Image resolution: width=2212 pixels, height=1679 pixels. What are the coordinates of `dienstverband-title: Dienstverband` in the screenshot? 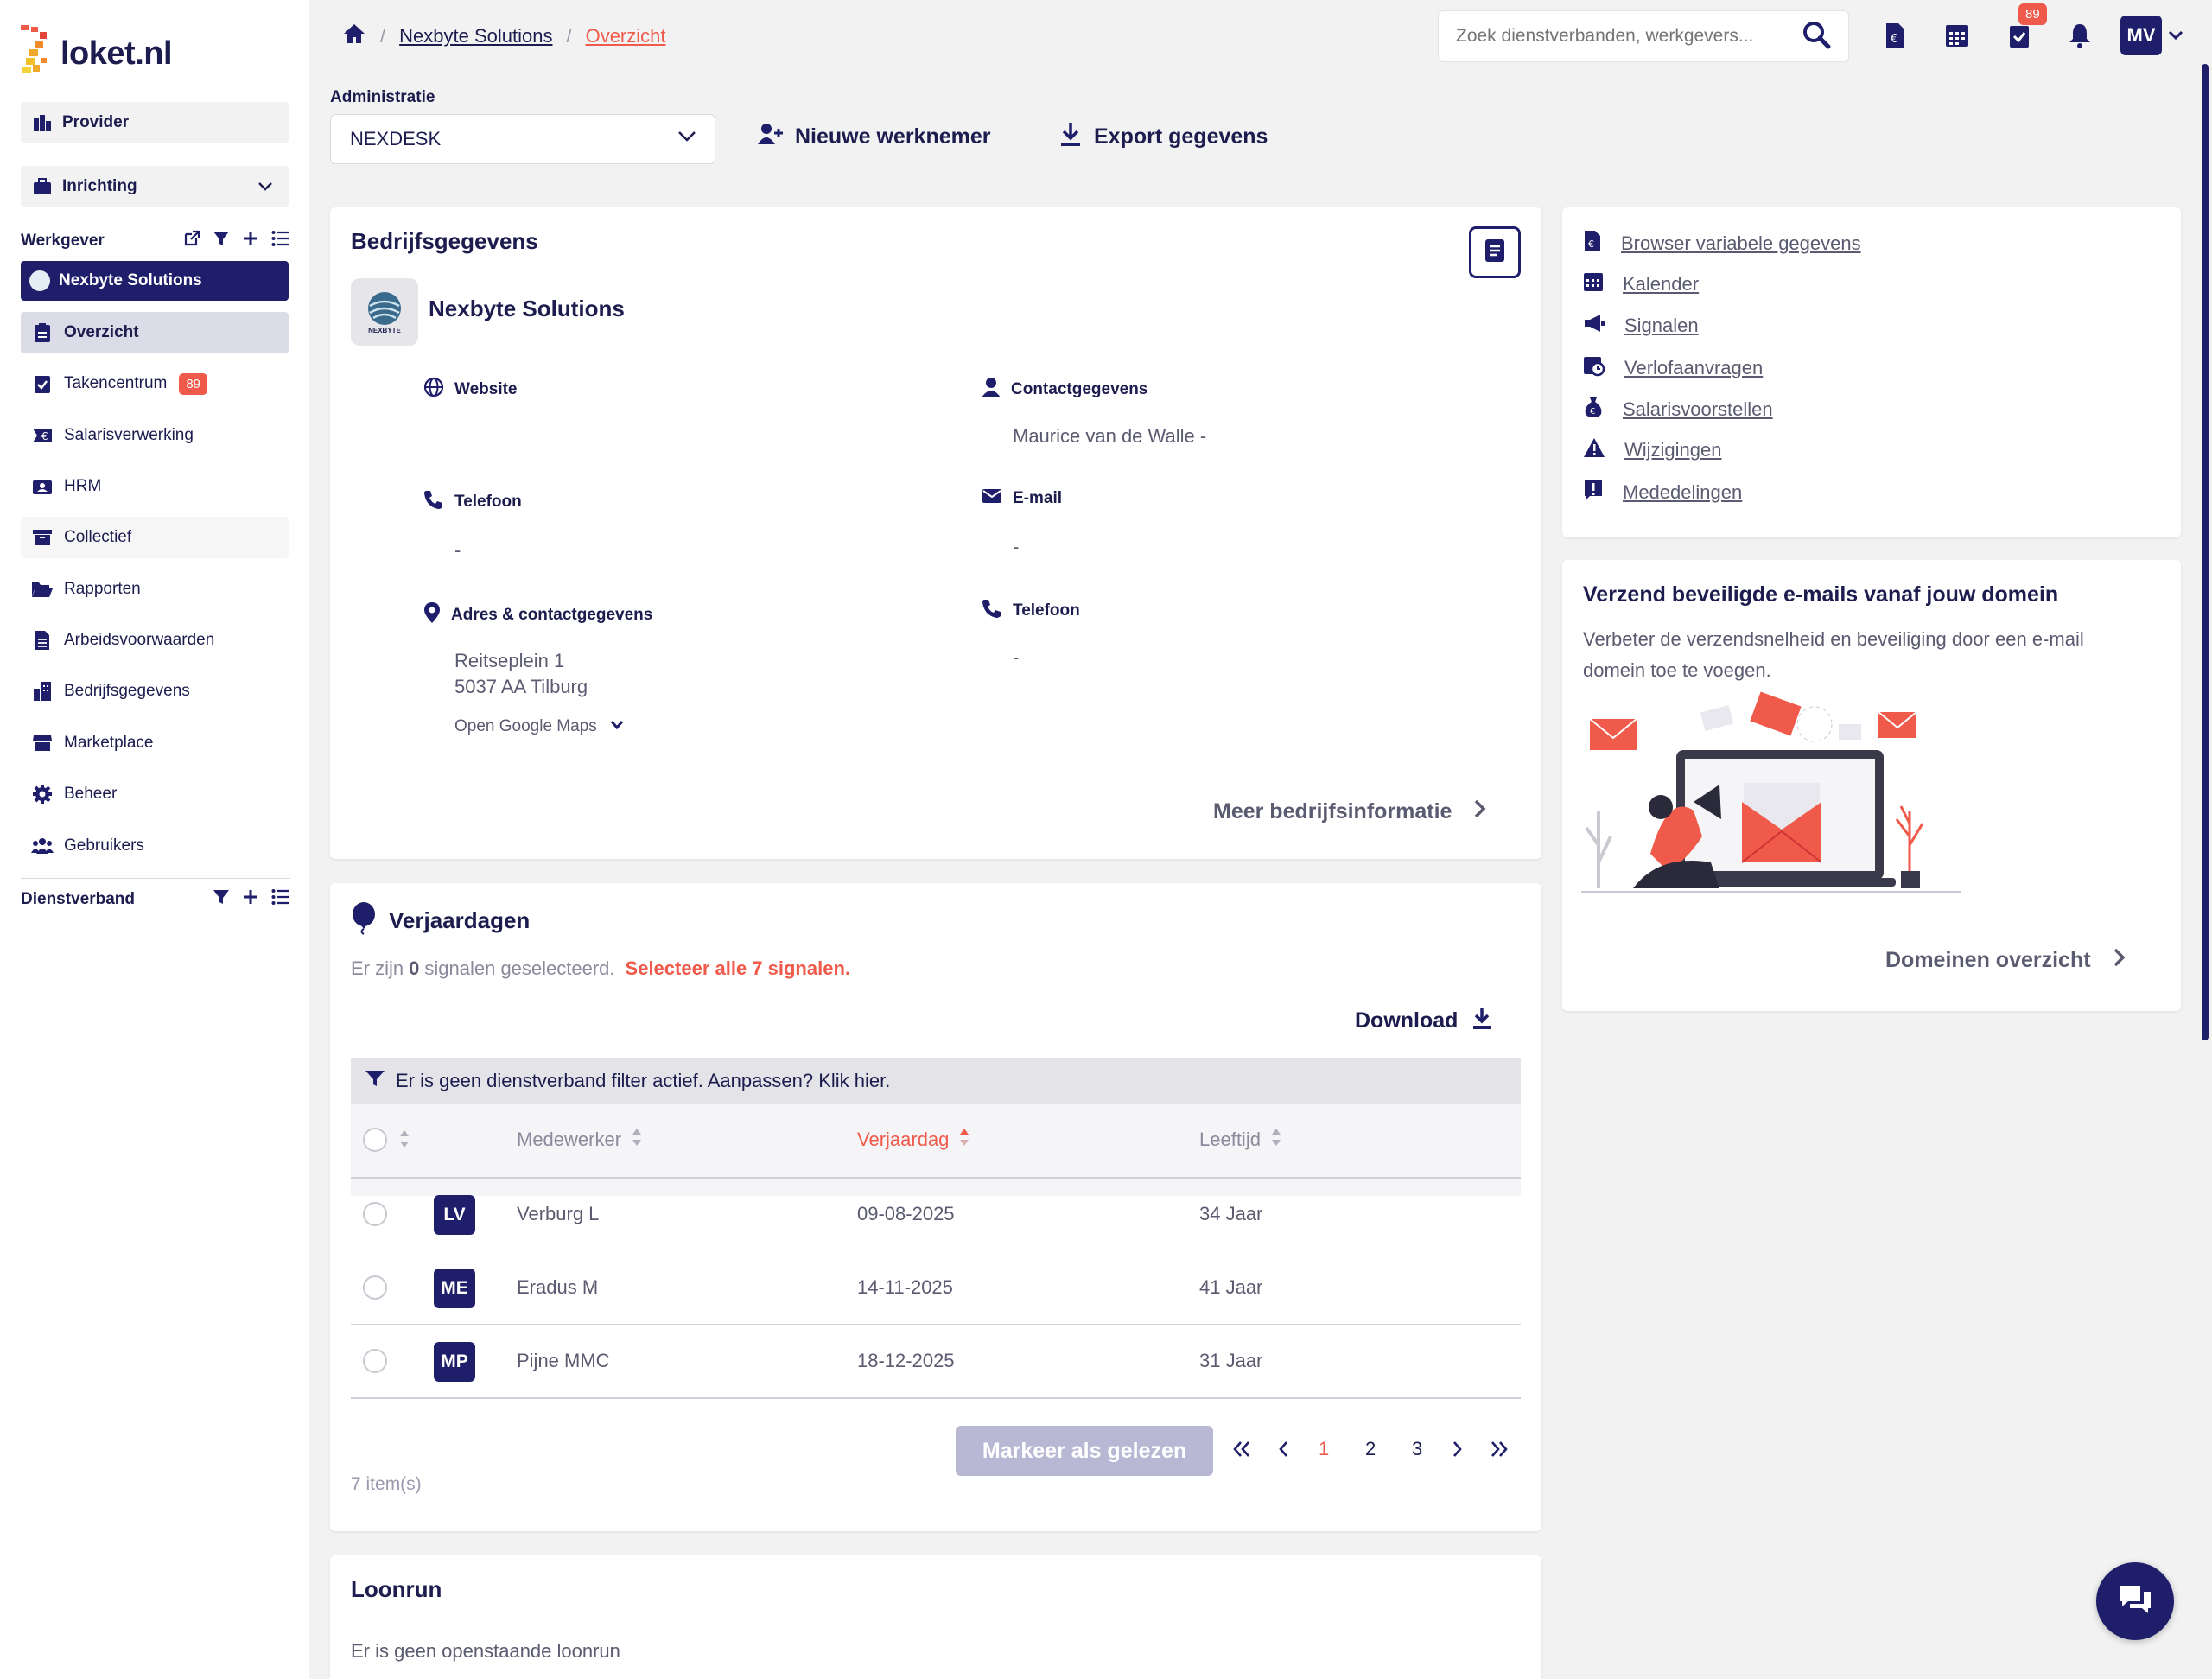 It's located at (78, 899).